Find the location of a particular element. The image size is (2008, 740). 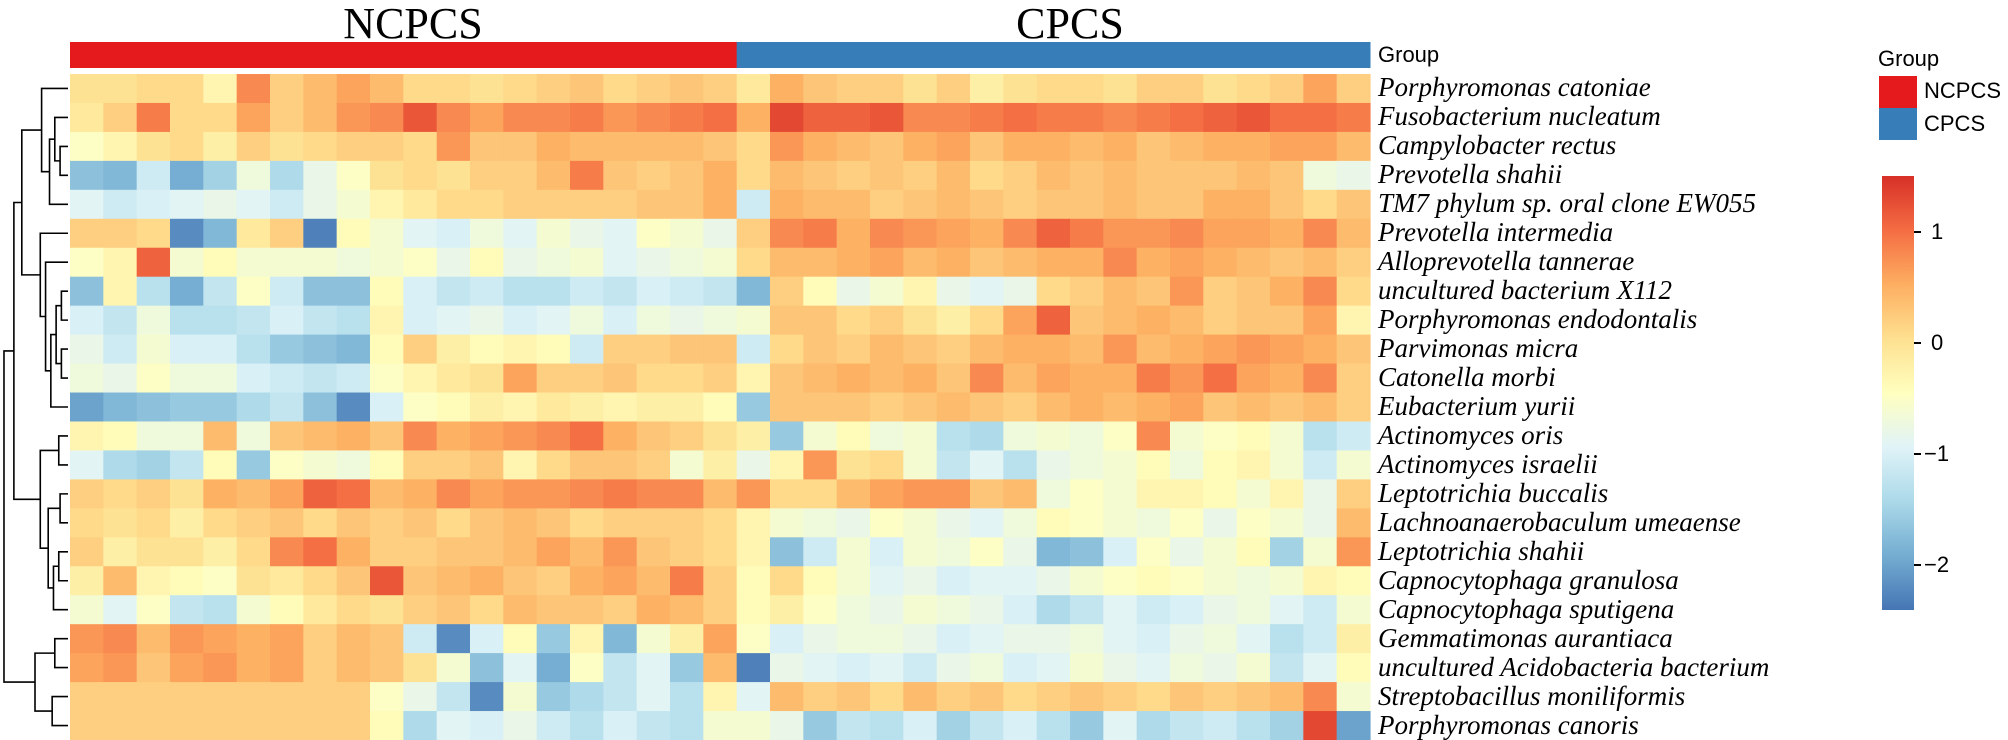

heatmap-cell-r8-c31 is located at coordinates (1120, 320).